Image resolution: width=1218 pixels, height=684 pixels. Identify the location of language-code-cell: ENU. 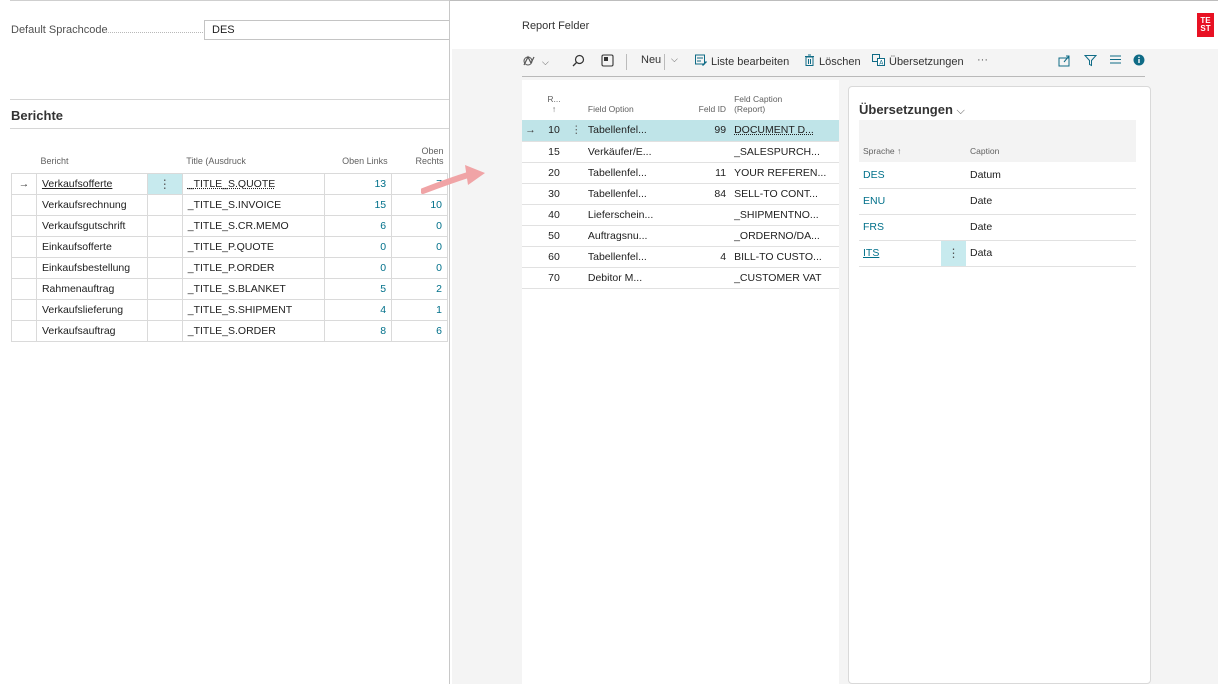
(900, 201).